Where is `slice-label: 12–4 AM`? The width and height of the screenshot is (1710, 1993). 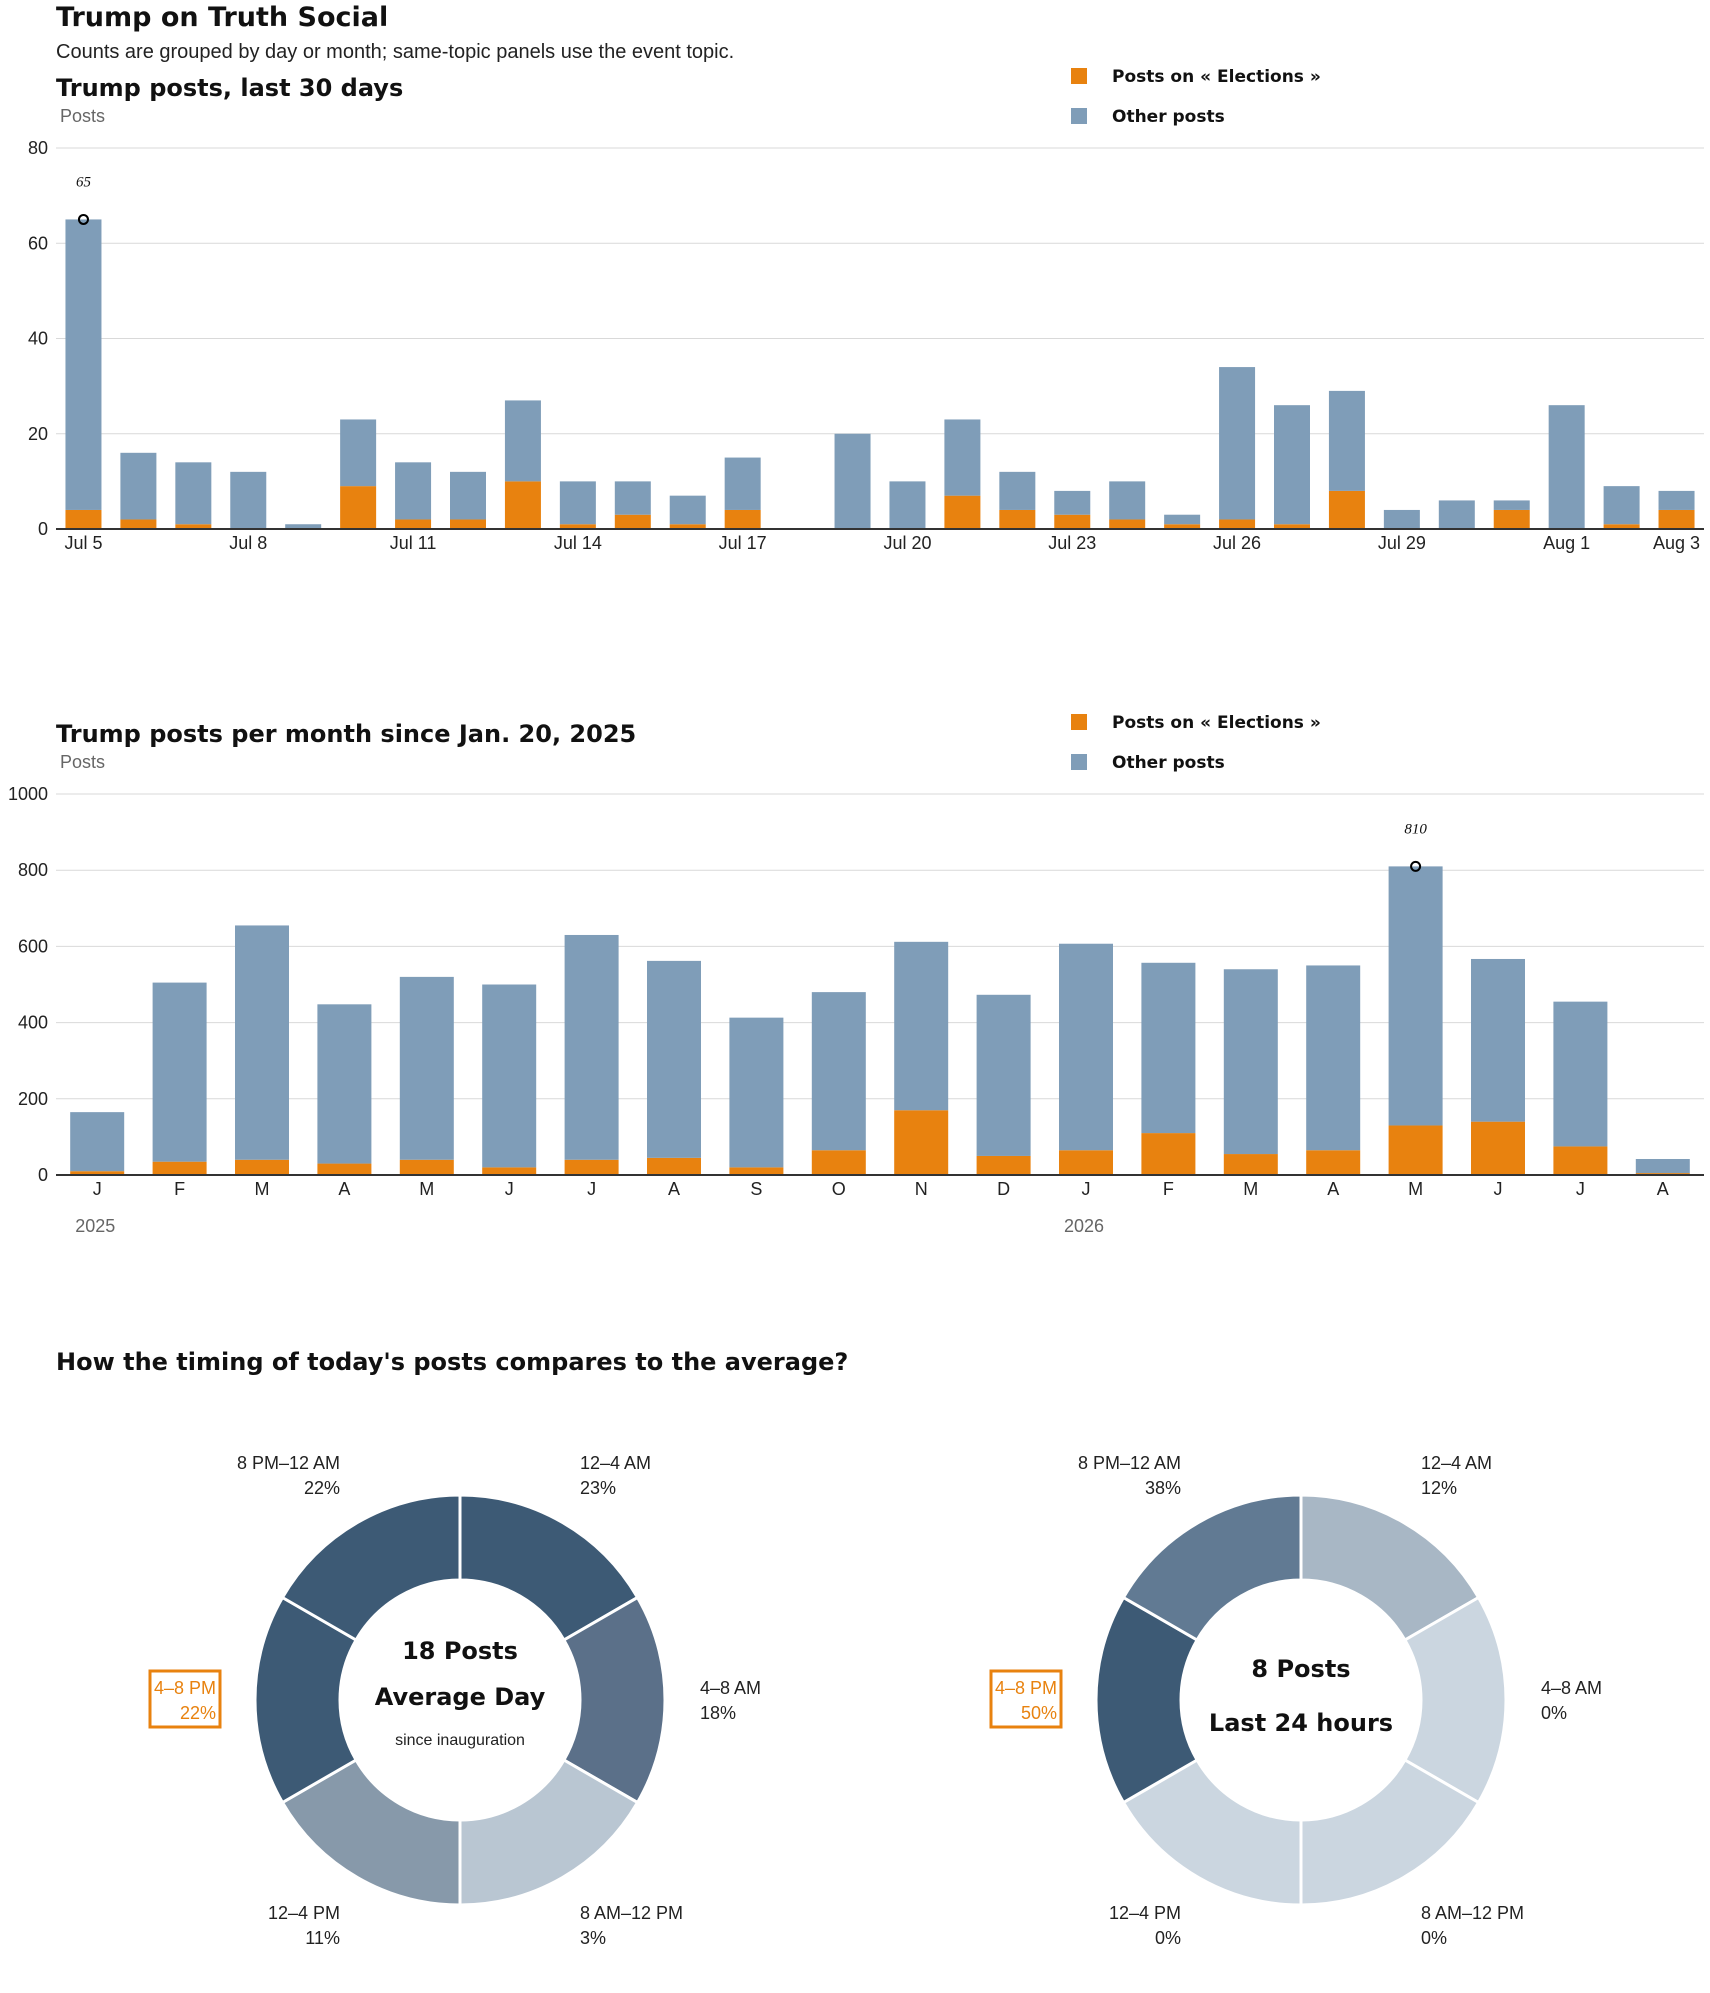 slice-label: 12–4 AM is located at coordinates (1456, 1463).